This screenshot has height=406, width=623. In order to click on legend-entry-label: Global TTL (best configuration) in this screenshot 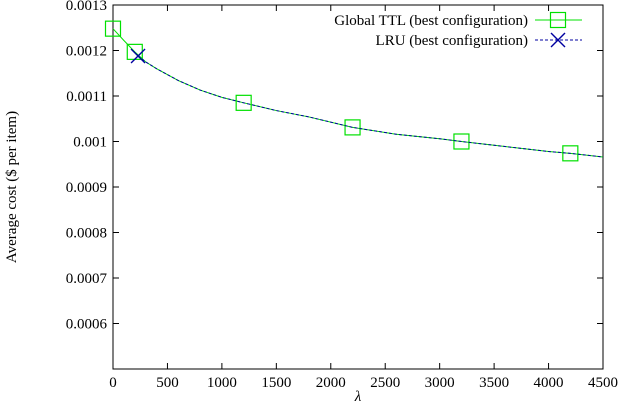, I will do `click(431, 21)`.